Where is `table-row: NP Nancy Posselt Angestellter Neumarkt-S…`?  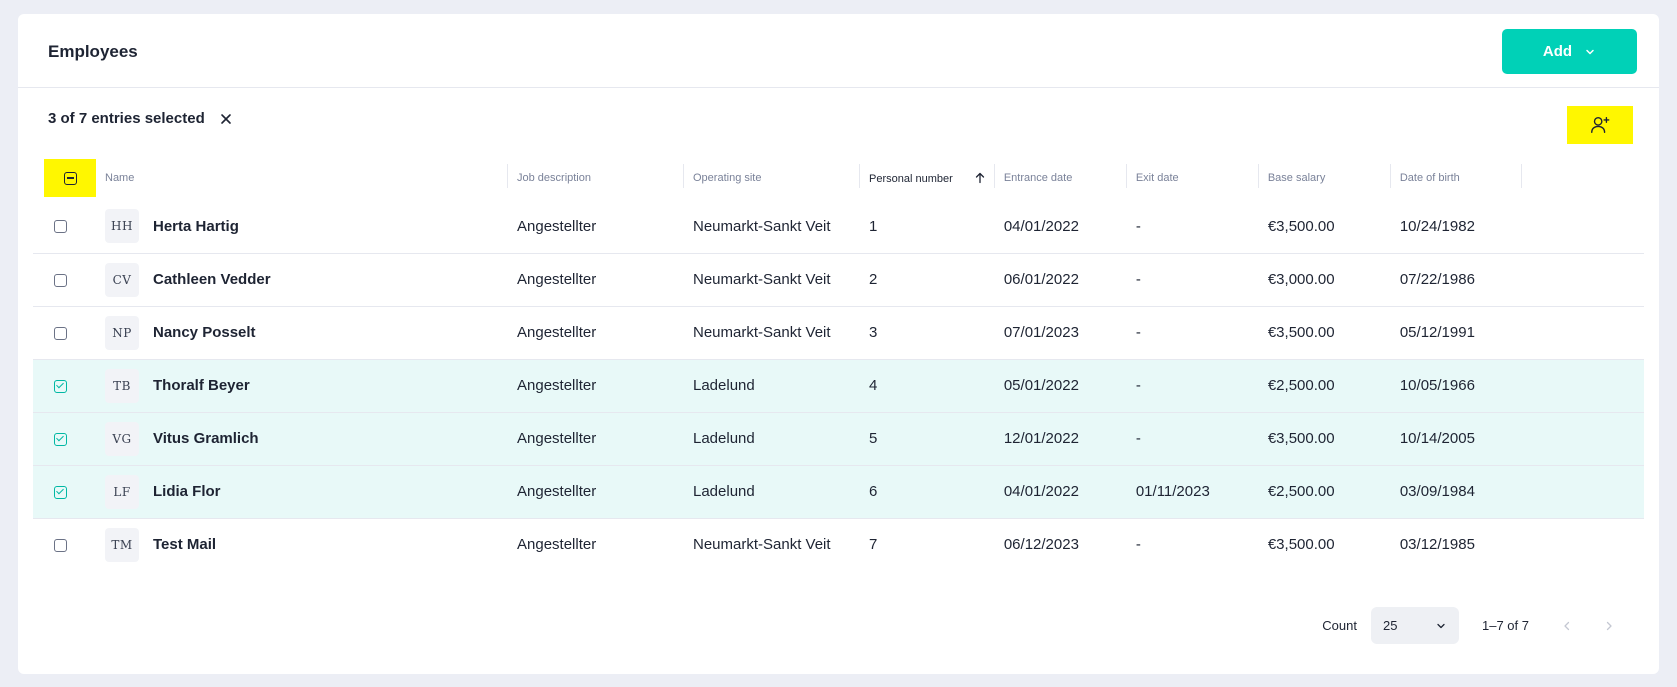
table-row: NP Nancy Posselt Angestellter Neumarkt-S… is located at coordinates (838, 333).